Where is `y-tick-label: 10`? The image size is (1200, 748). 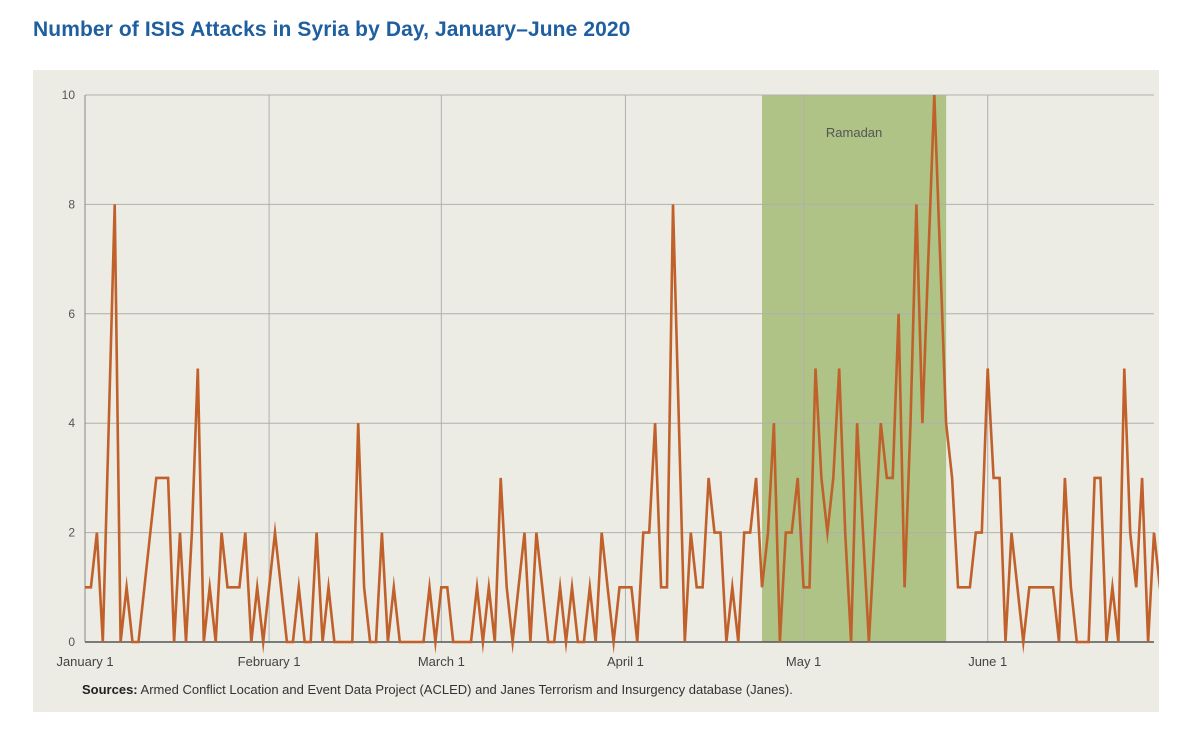 y-tick-label: 10 is located at coordinates (69, 95).